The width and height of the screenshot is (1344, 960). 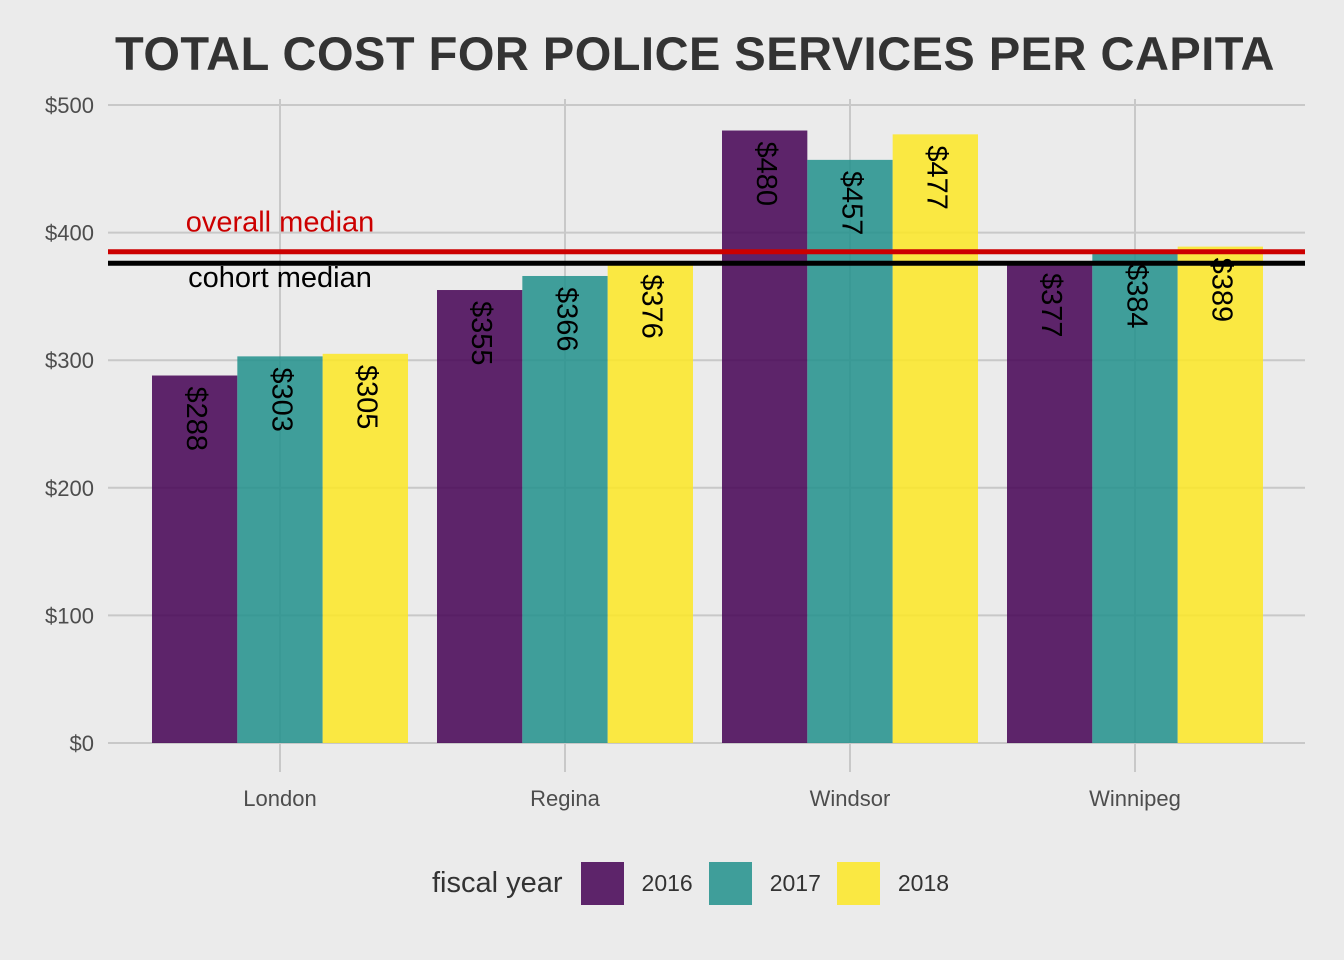 What do you see at coordinates (1136, 296) in the screenshot?
I see `bar-data-label: $384` at bounding box center [1136, 296].